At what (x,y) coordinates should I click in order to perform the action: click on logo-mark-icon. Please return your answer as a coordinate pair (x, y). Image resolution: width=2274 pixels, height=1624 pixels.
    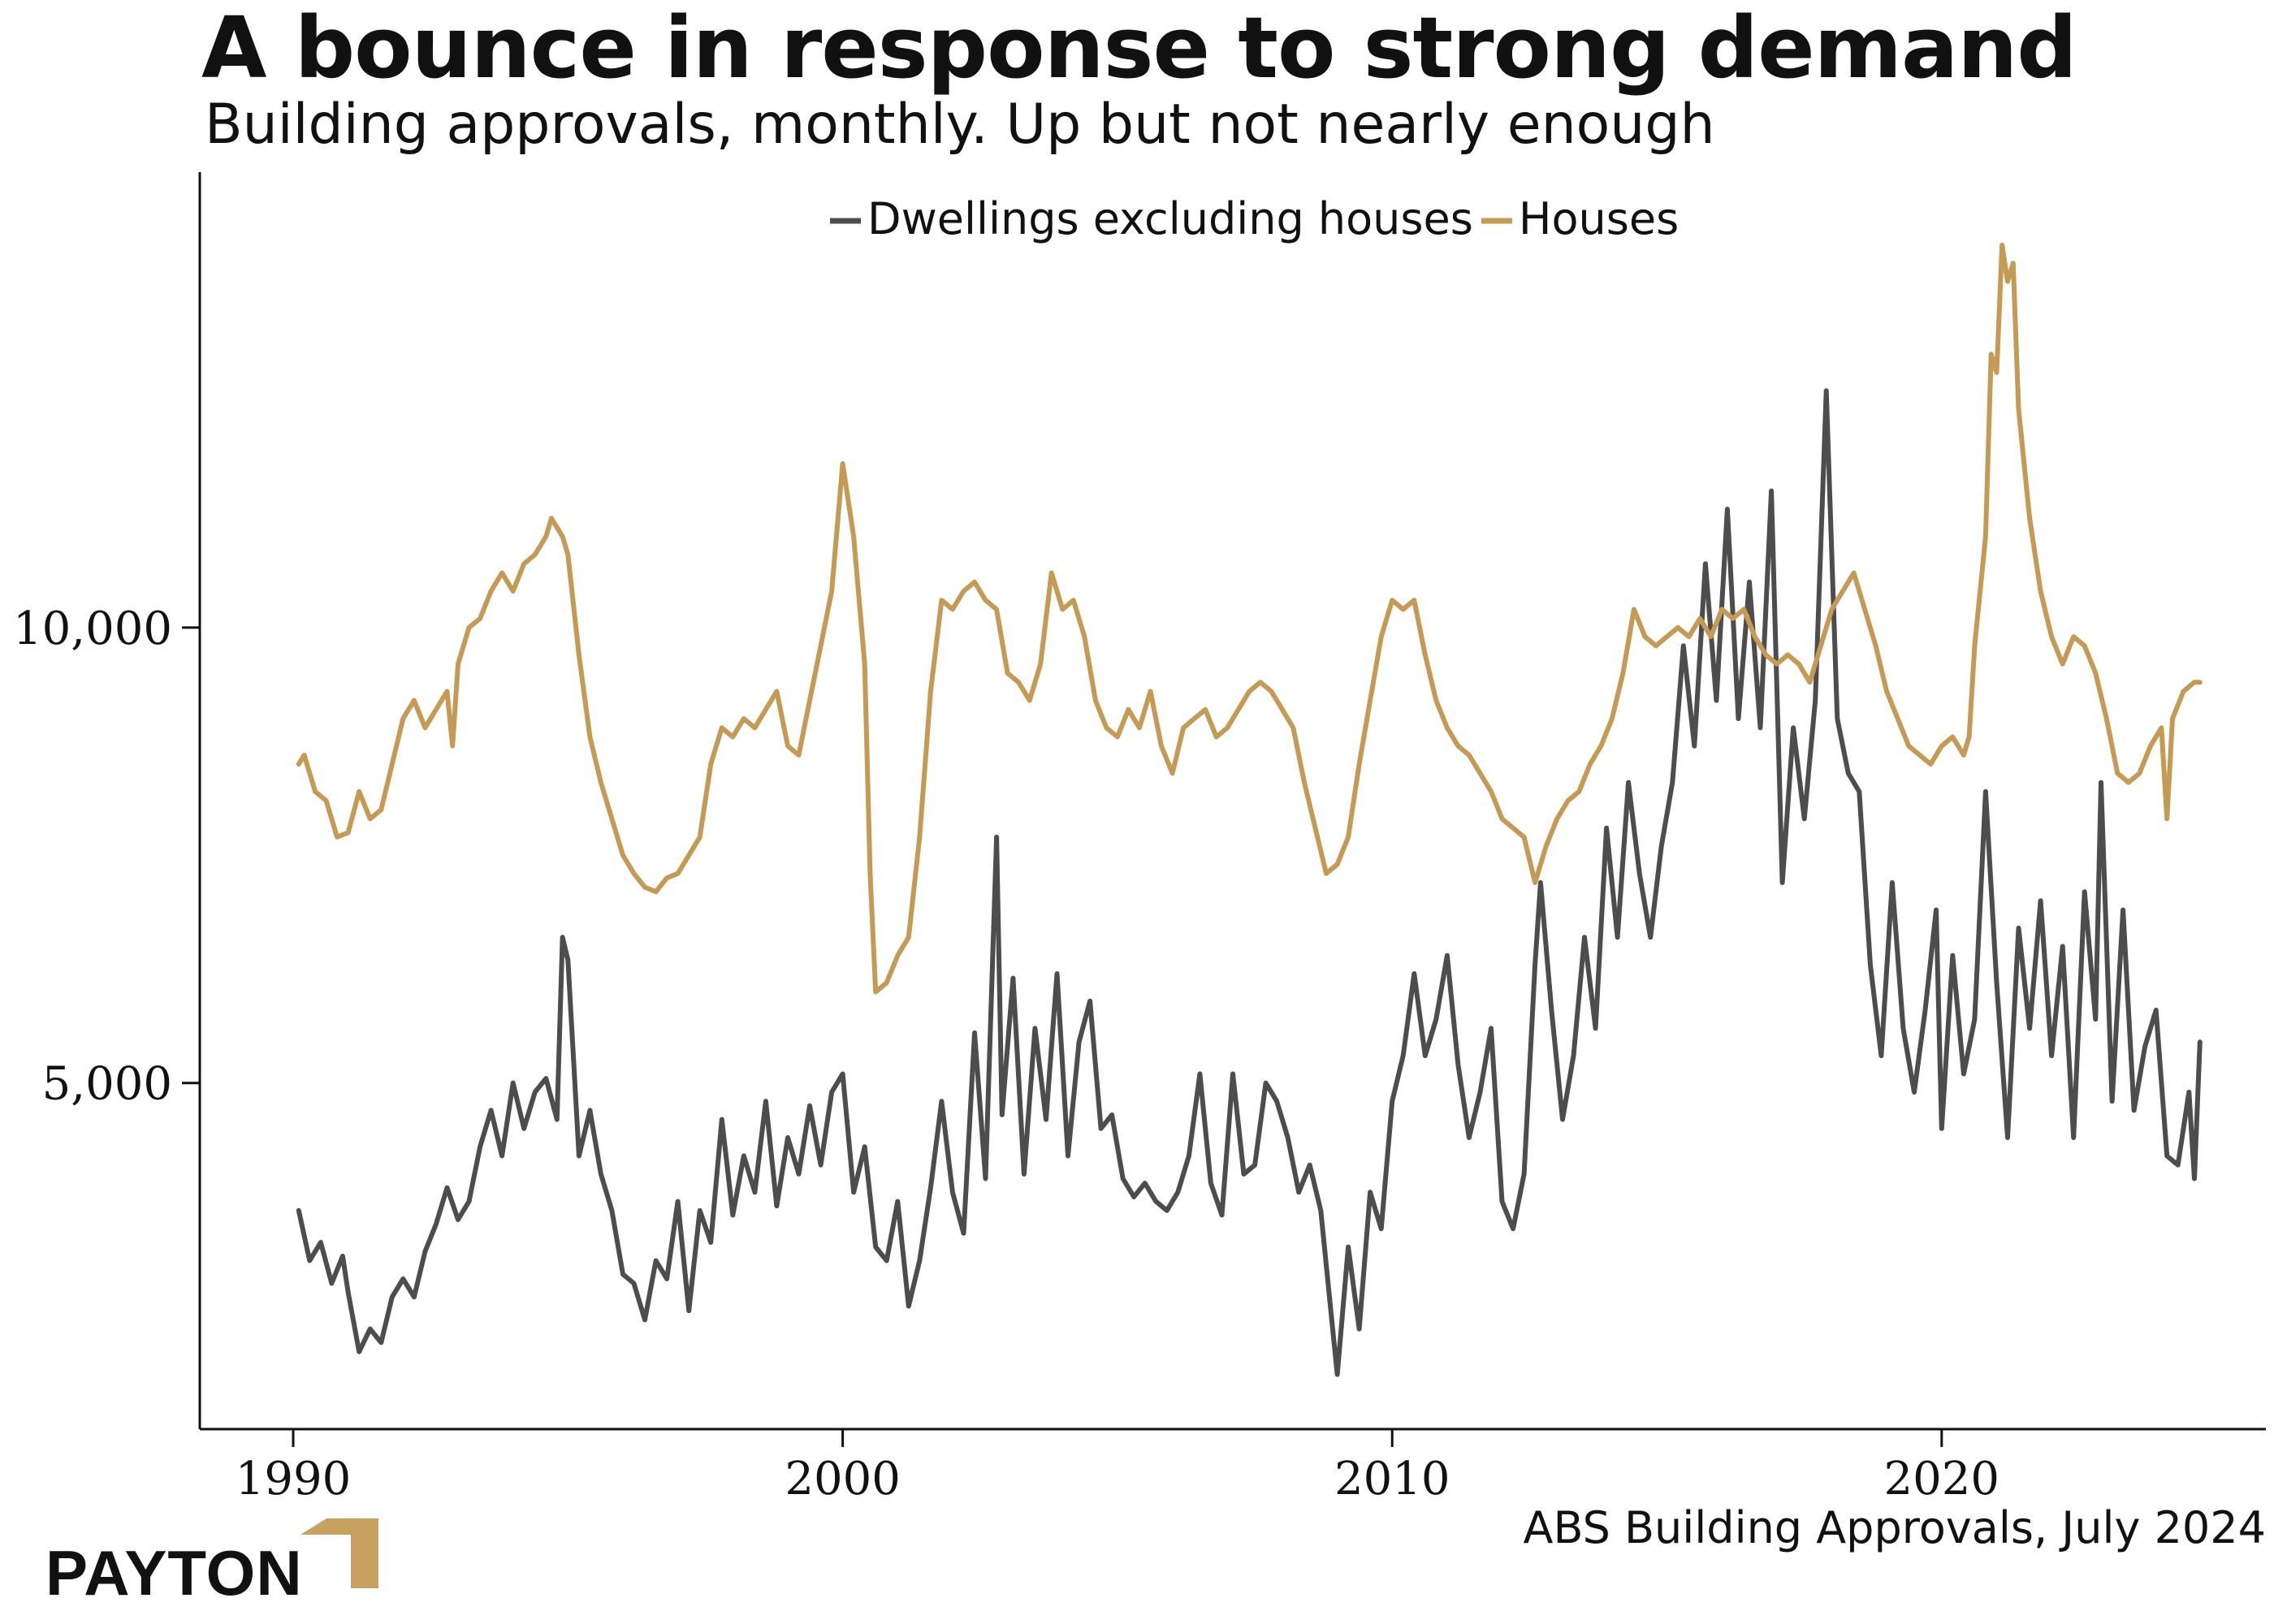
    Looking at the image, I should click on (339, 1553).